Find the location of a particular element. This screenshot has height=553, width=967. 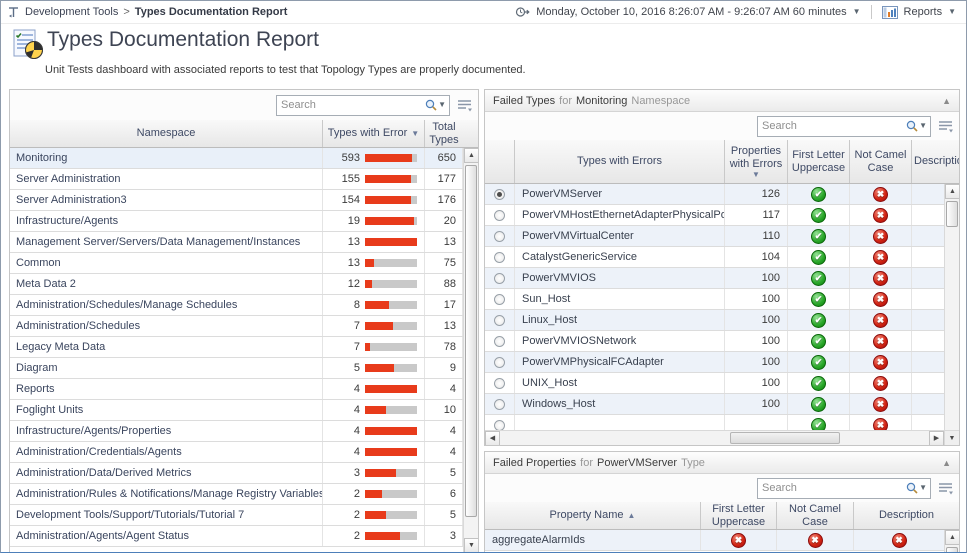

table-row: Server Administration 155 177 is located at coordinates (236, 179).